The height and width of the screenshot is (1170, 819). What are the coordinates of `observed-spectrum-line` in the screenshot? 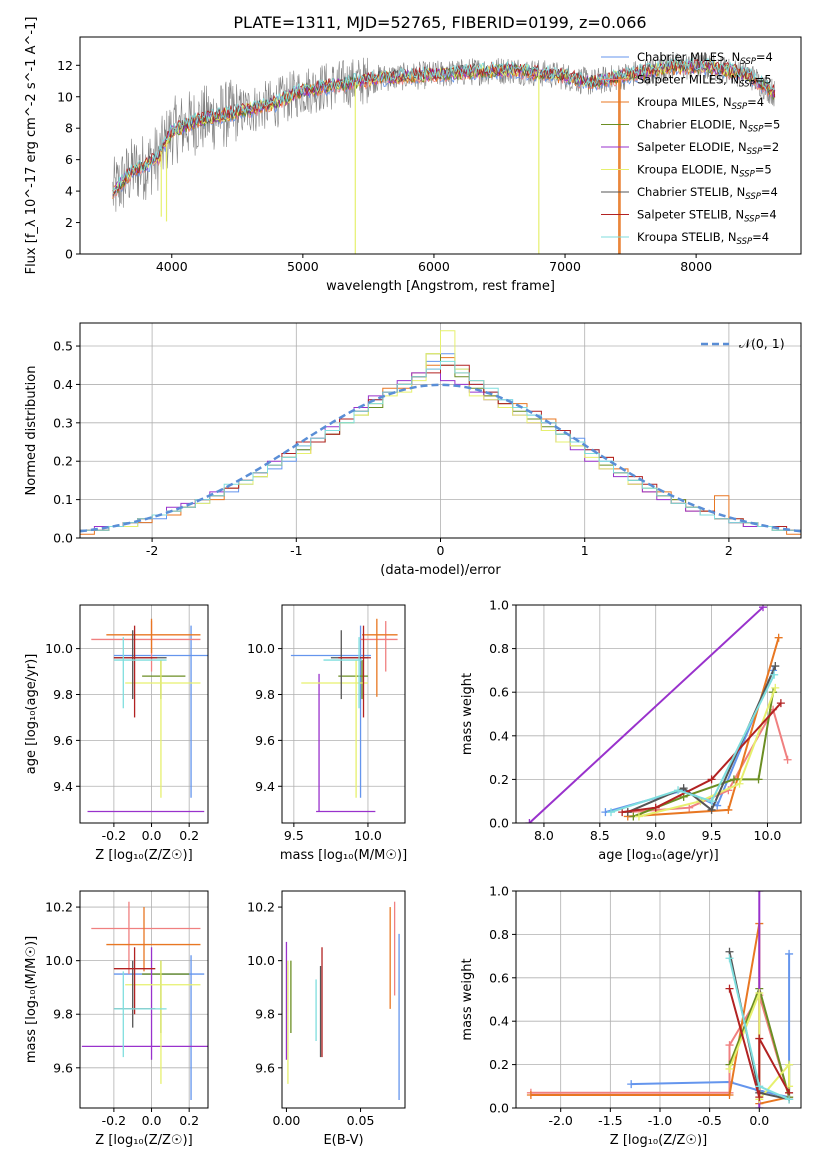 It's located at (443, 132).